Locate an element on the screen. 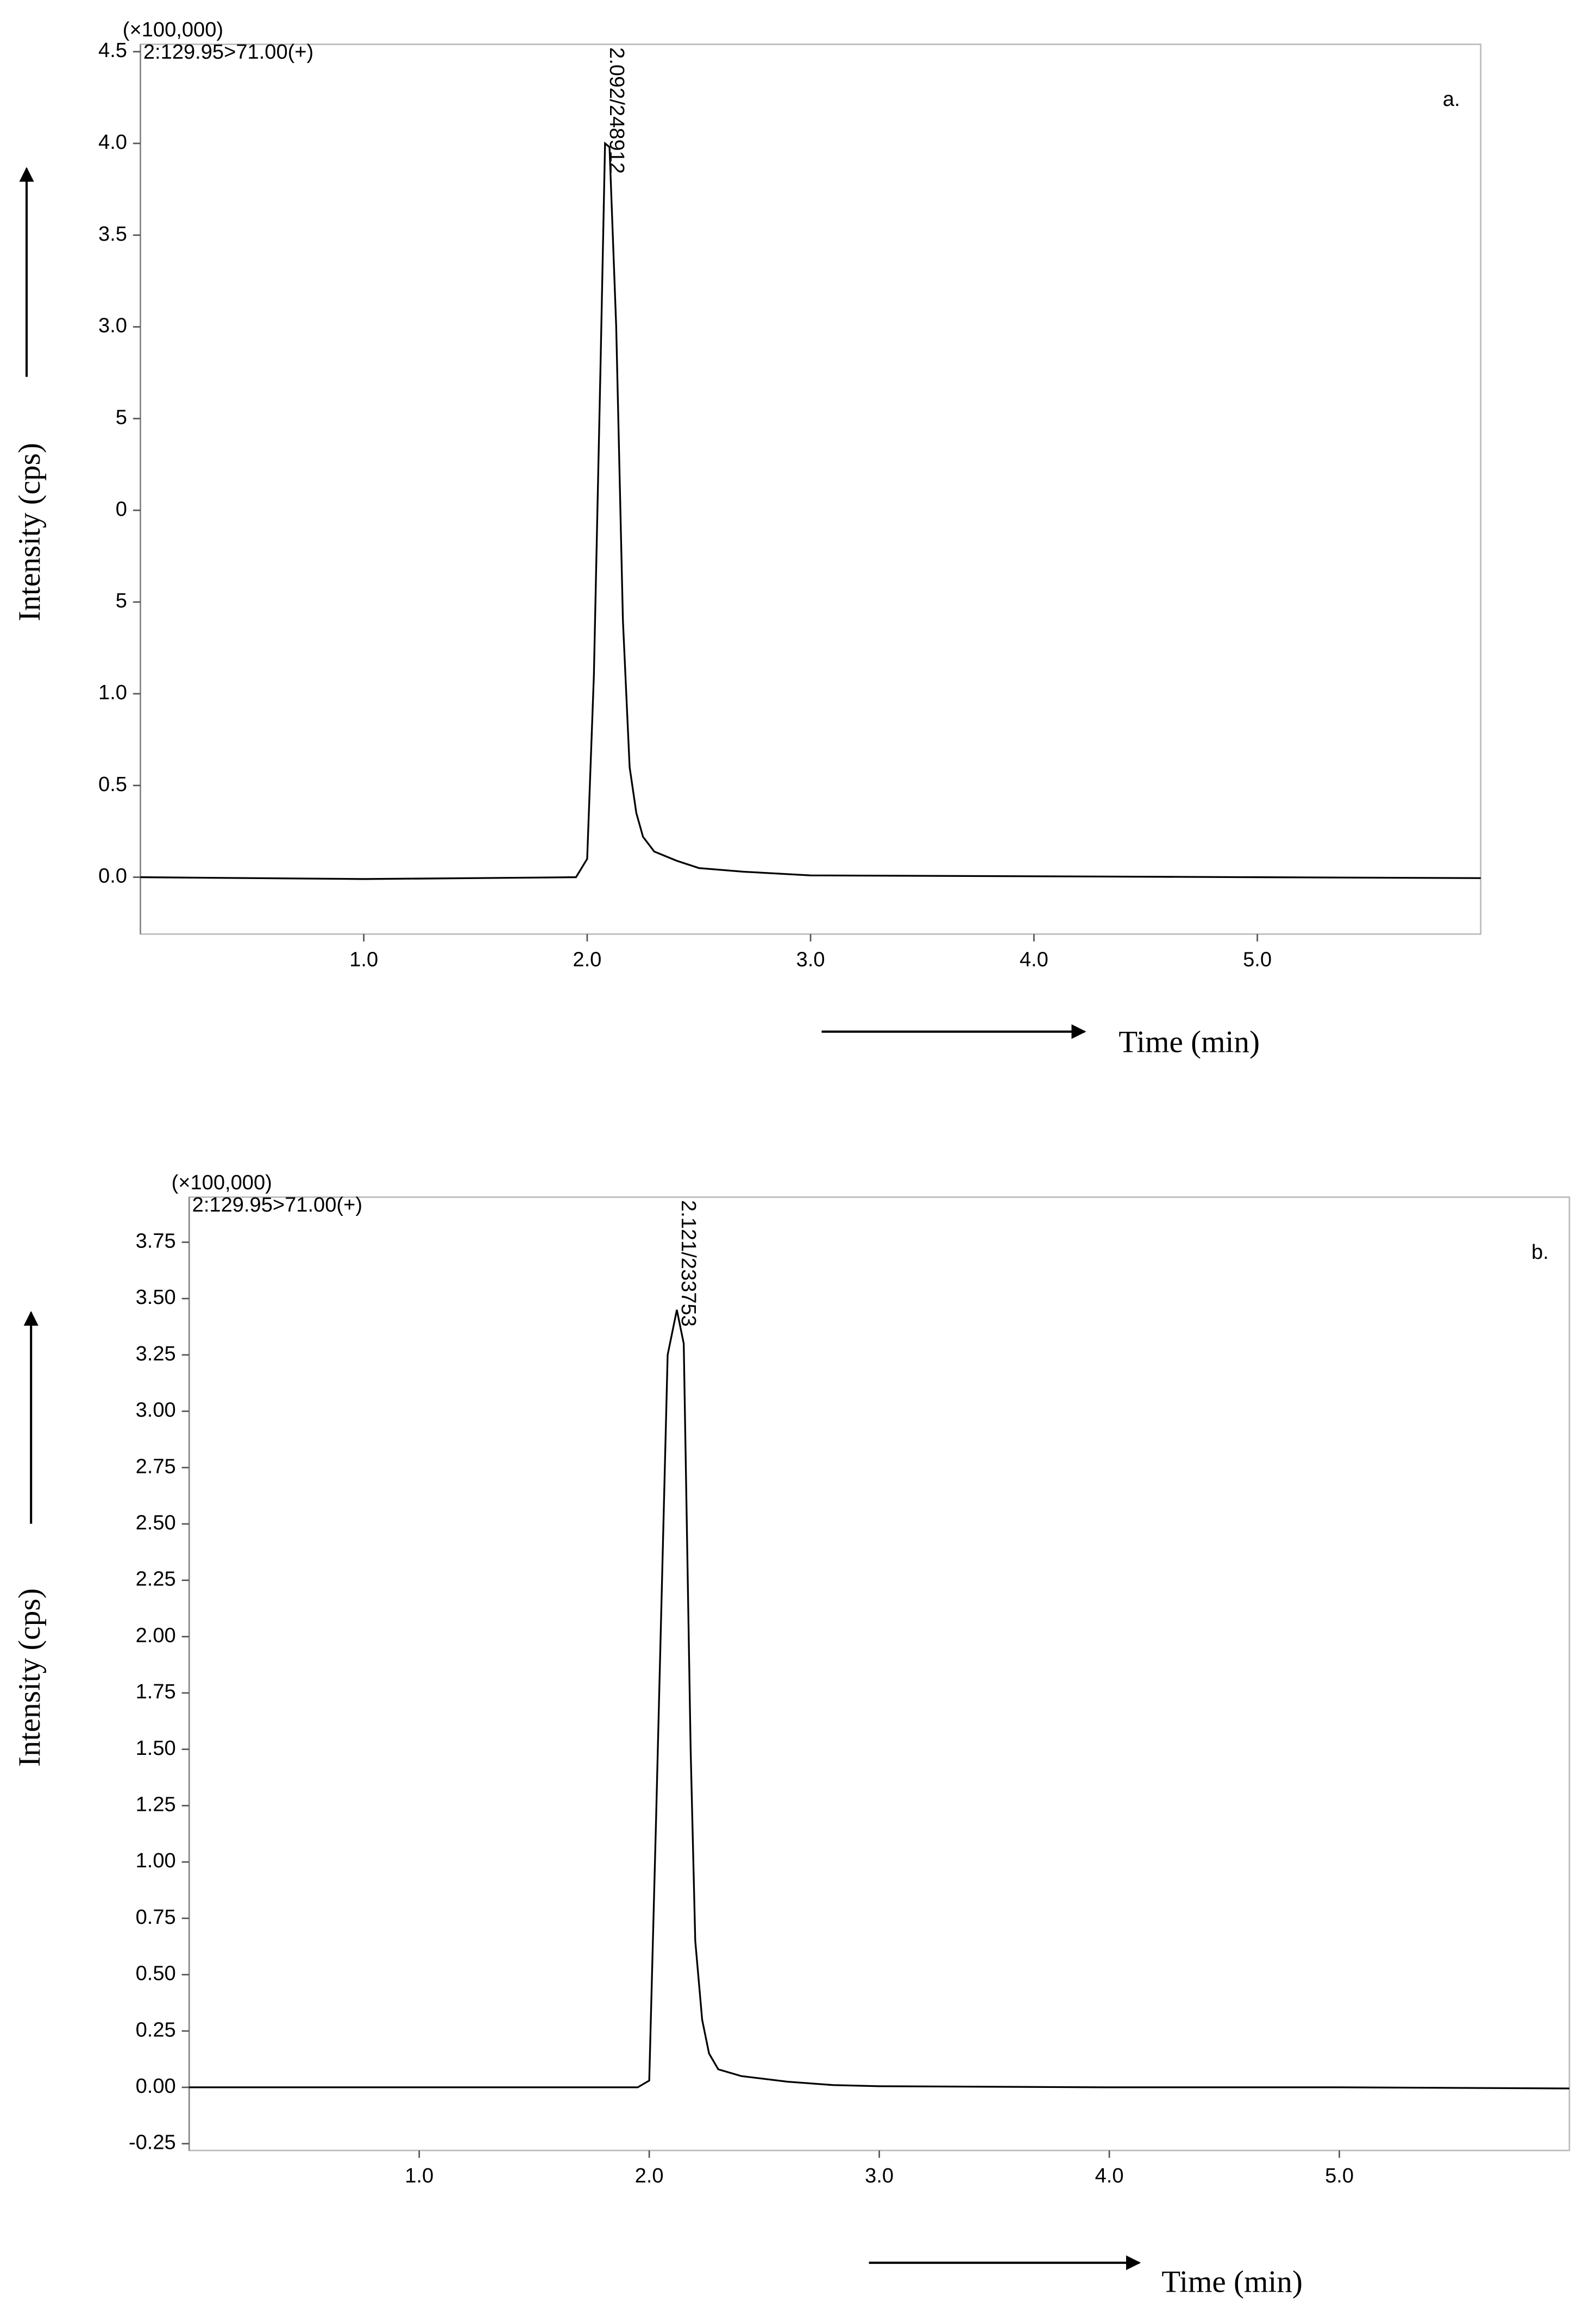 This screenshot has height=2321, width=1596. peak-label: 2.092/248912 is located at coordinates (616, 110).